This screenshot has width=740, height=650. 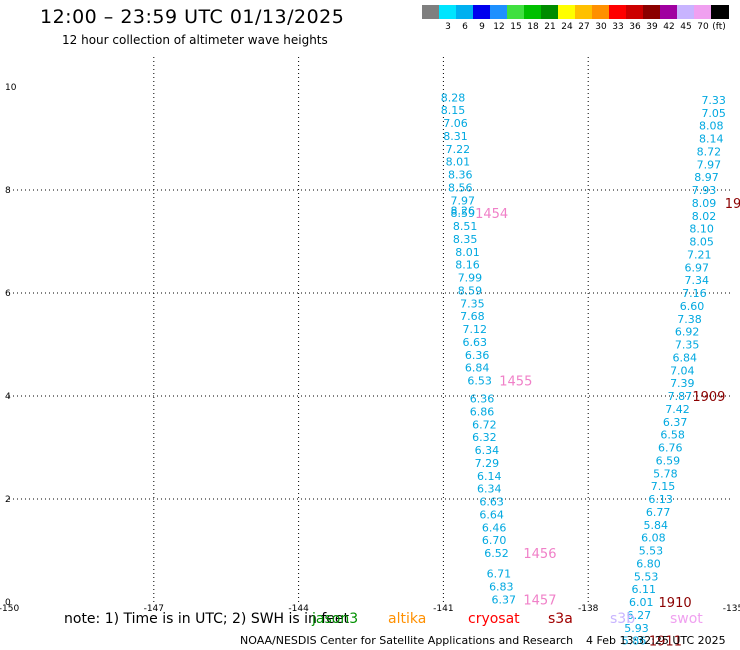 I want to click on pass-time-label: 1457, so click(x=539, y=600).